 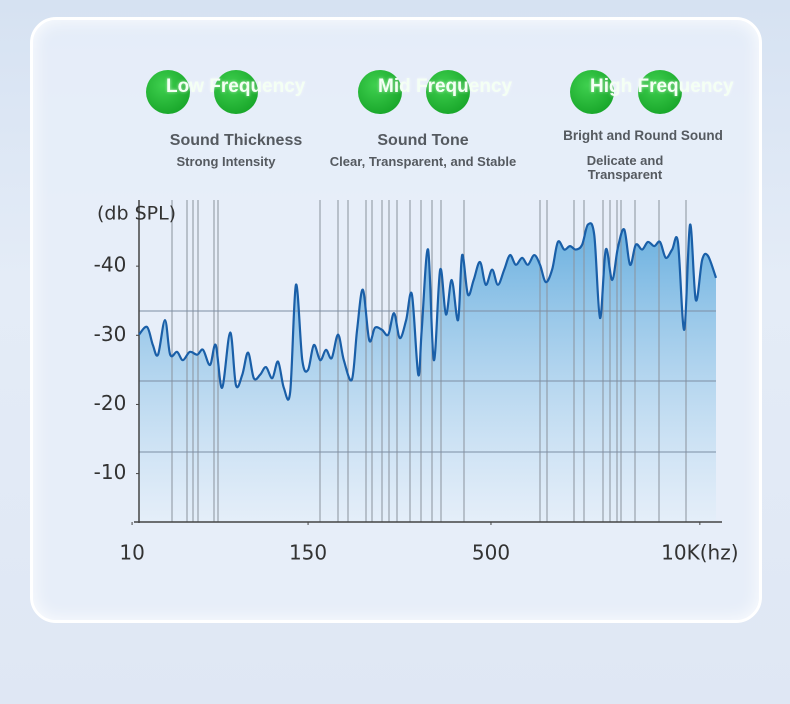 I want to click on y-tick-label: -20, so click(x=110, y=403).